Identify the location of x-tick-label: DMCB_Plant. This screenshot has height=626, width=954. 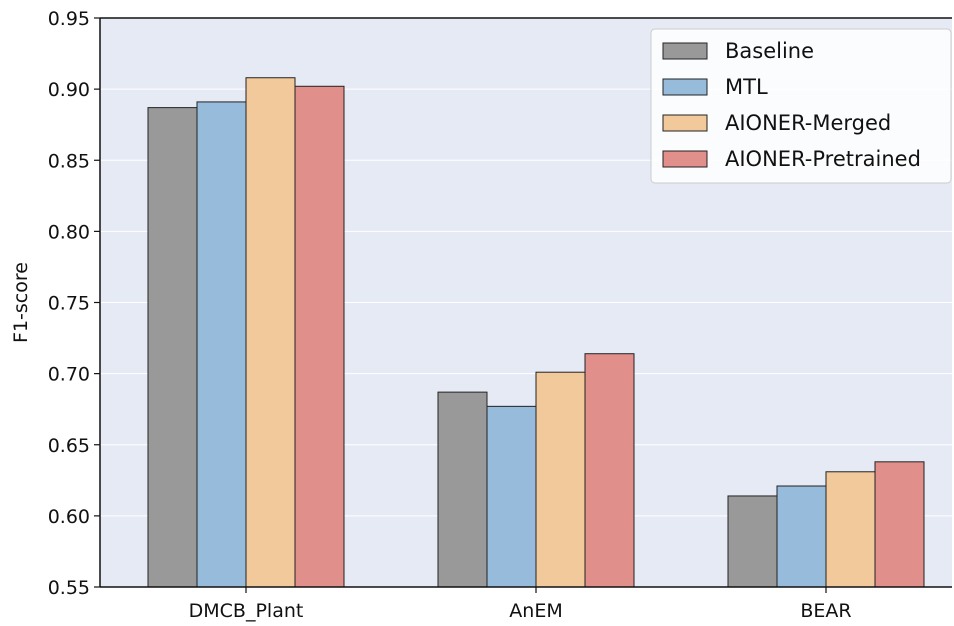
(246, 611).